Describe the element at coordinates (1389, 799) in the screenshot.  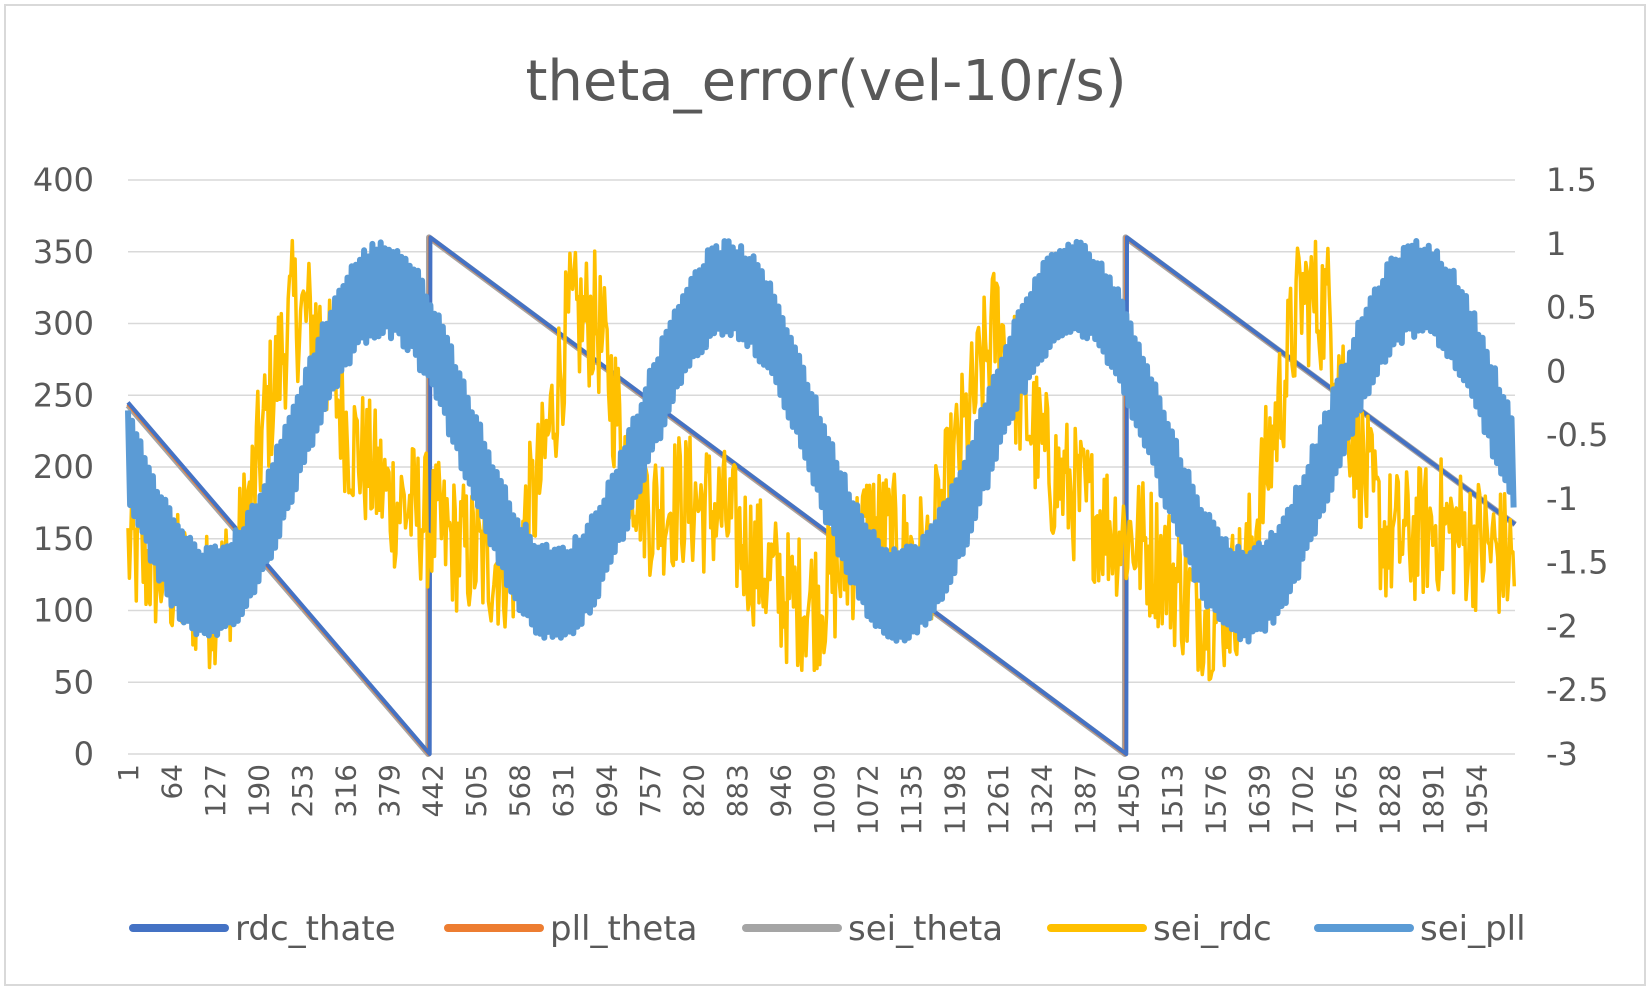
I see `x-tick-label: 1828` at that location.